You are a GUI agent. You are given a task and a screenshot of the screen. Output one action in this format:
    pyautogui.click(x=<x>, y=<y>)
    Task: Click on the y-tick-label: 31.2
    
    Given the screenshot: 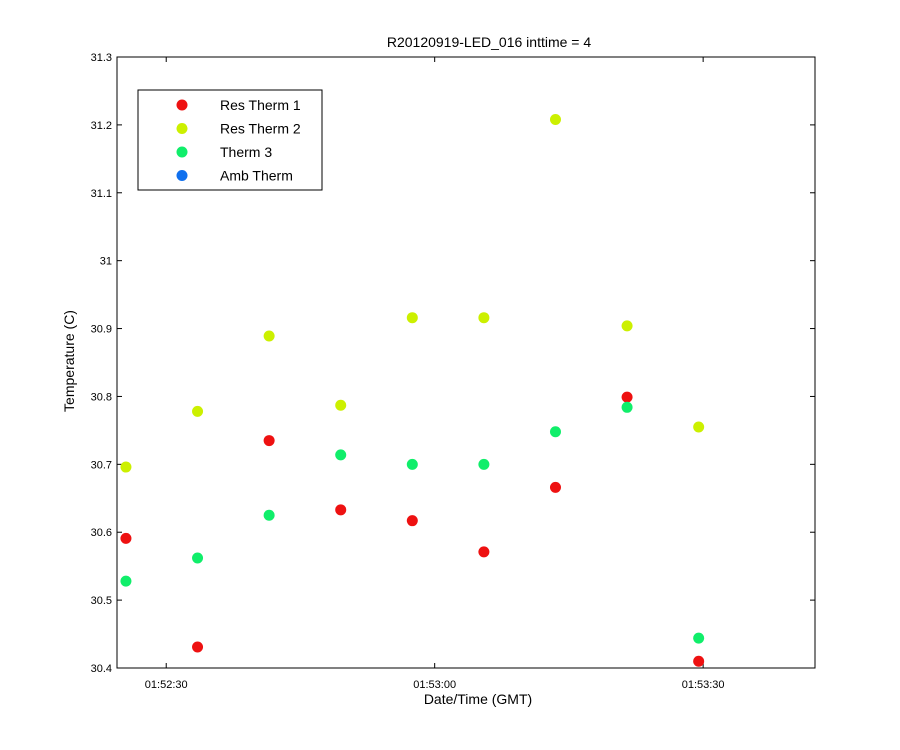 What is the action you would take?
    pyautogui.click(x=101, y=126)
    